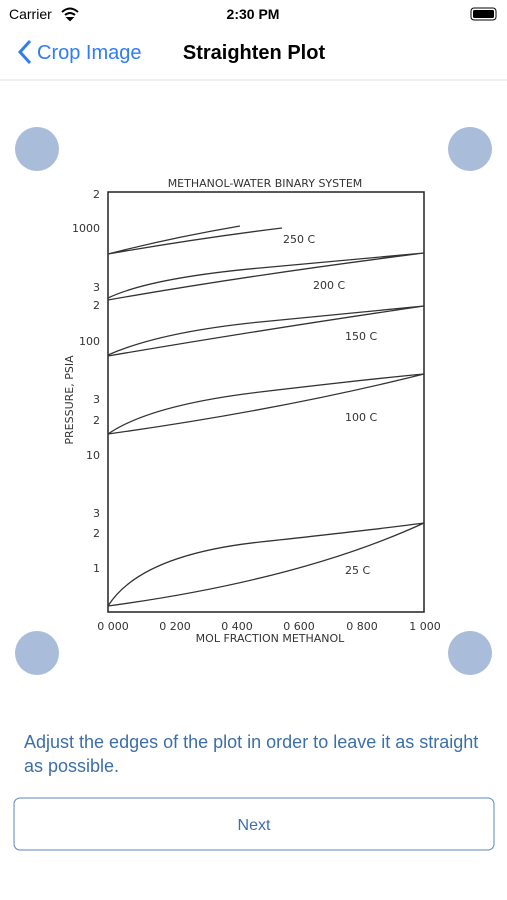  Describe the element at coordinates (357, 570) in the screenshot. I see `curve-label: 25 C` at that location.